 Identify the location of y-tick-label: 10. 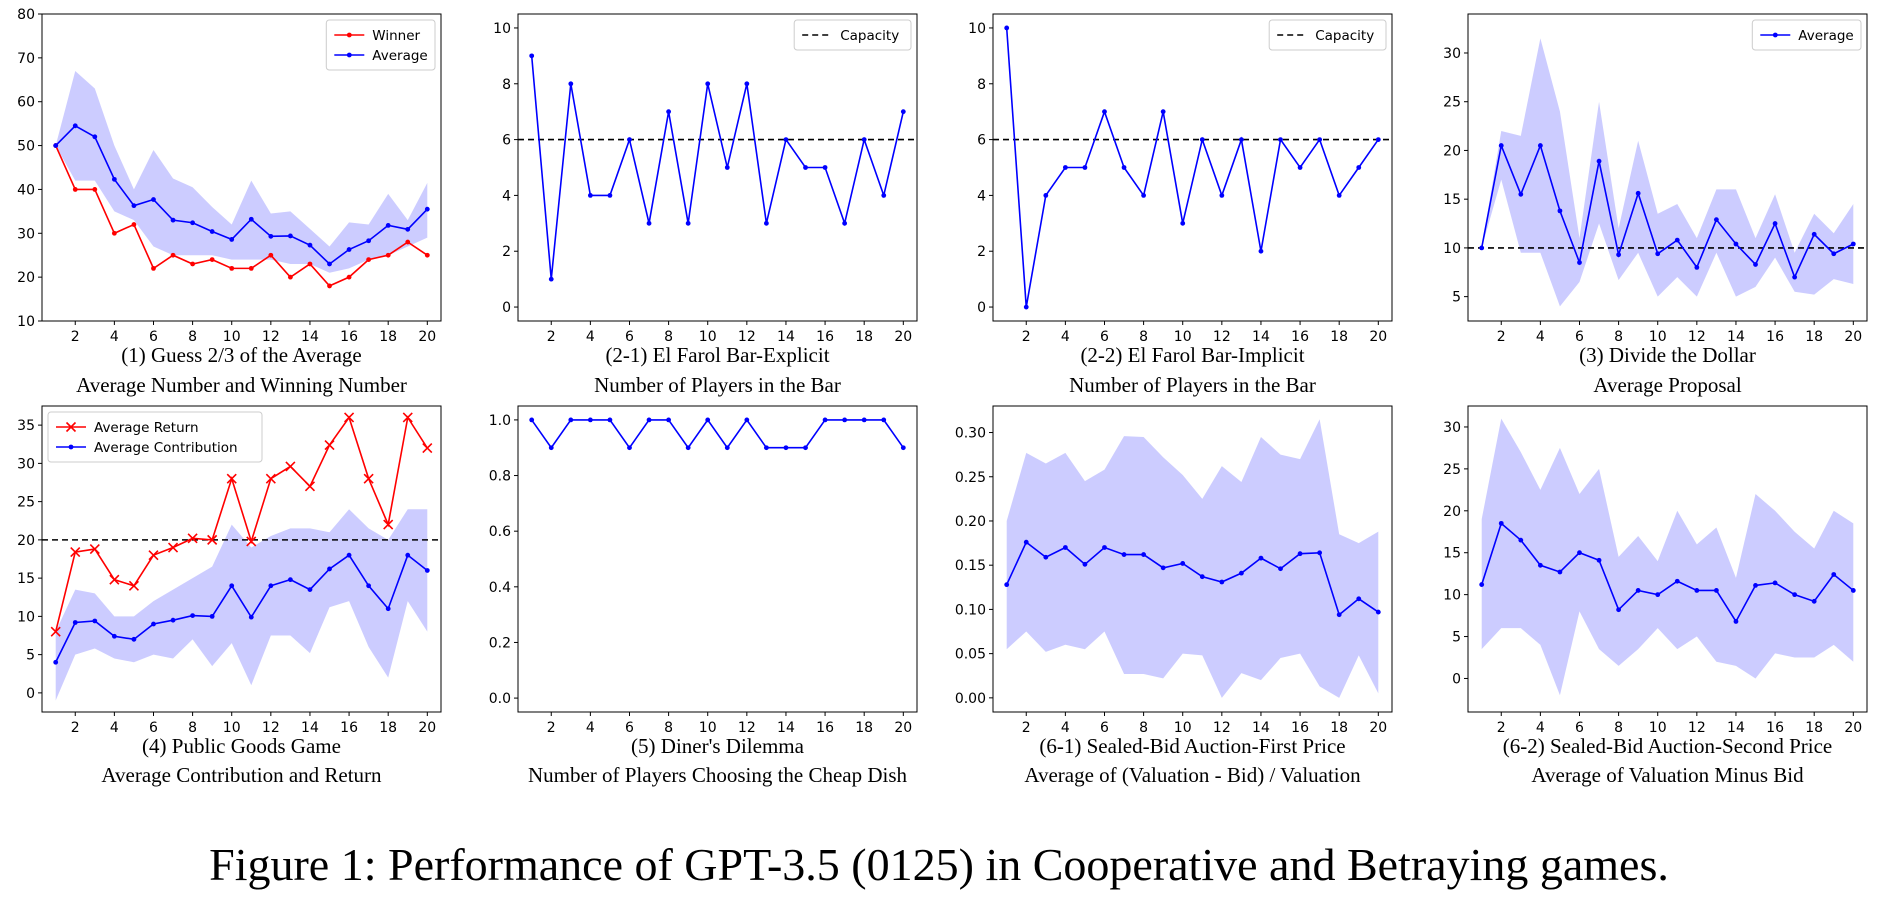
(977, 29).